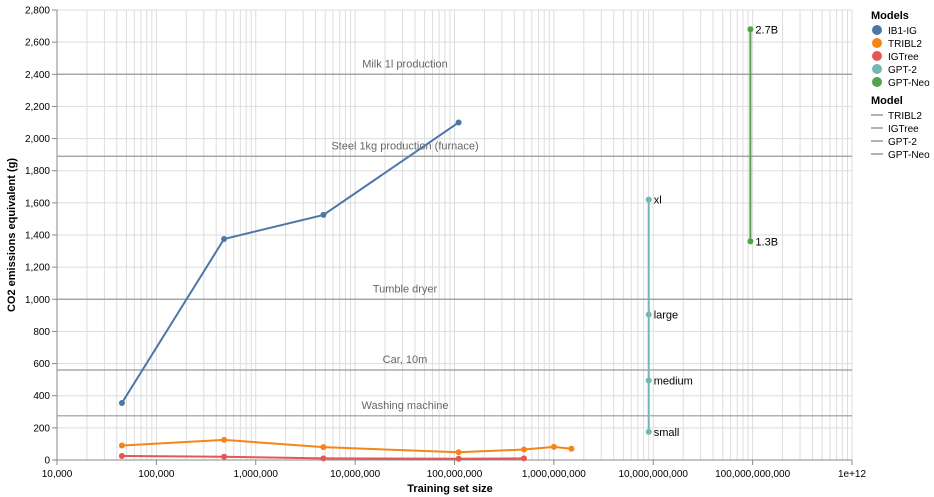  What do you see at coordinates (37, 43) in the screenshot?
I see `y-tick-label: 2,600` at bounding box center [37, 43].